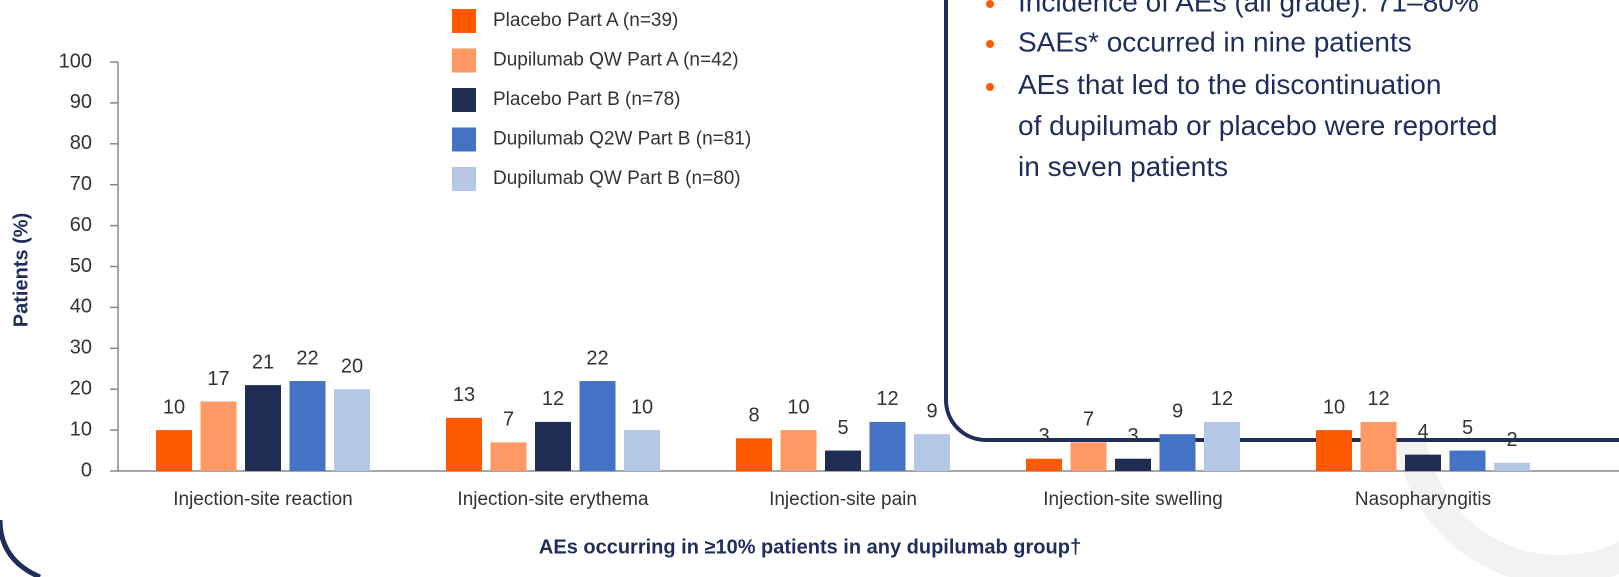  What do you see at coordinates (616, 60) in the screenshot?
I see `legend-label: Dupilumab QW Part A (n=42)` at bounding box center [616, 60].